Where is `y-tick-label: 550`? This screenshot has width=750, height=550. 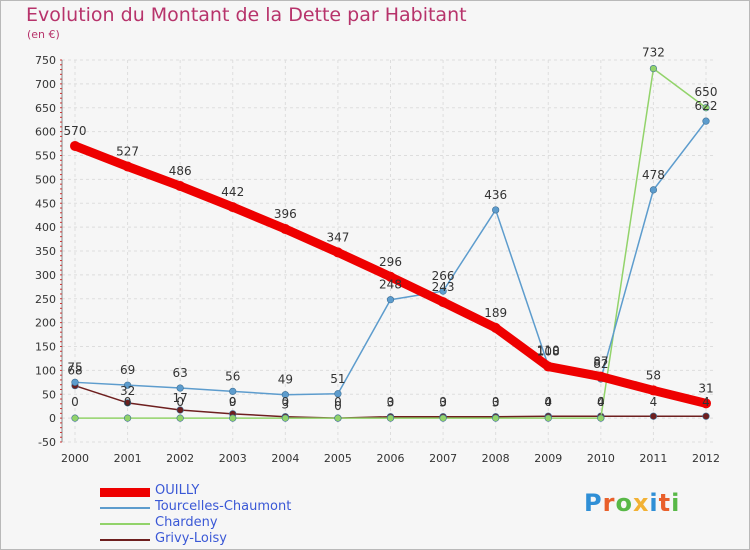 y-tick-label: 550 is located at coordinates (45, 156).